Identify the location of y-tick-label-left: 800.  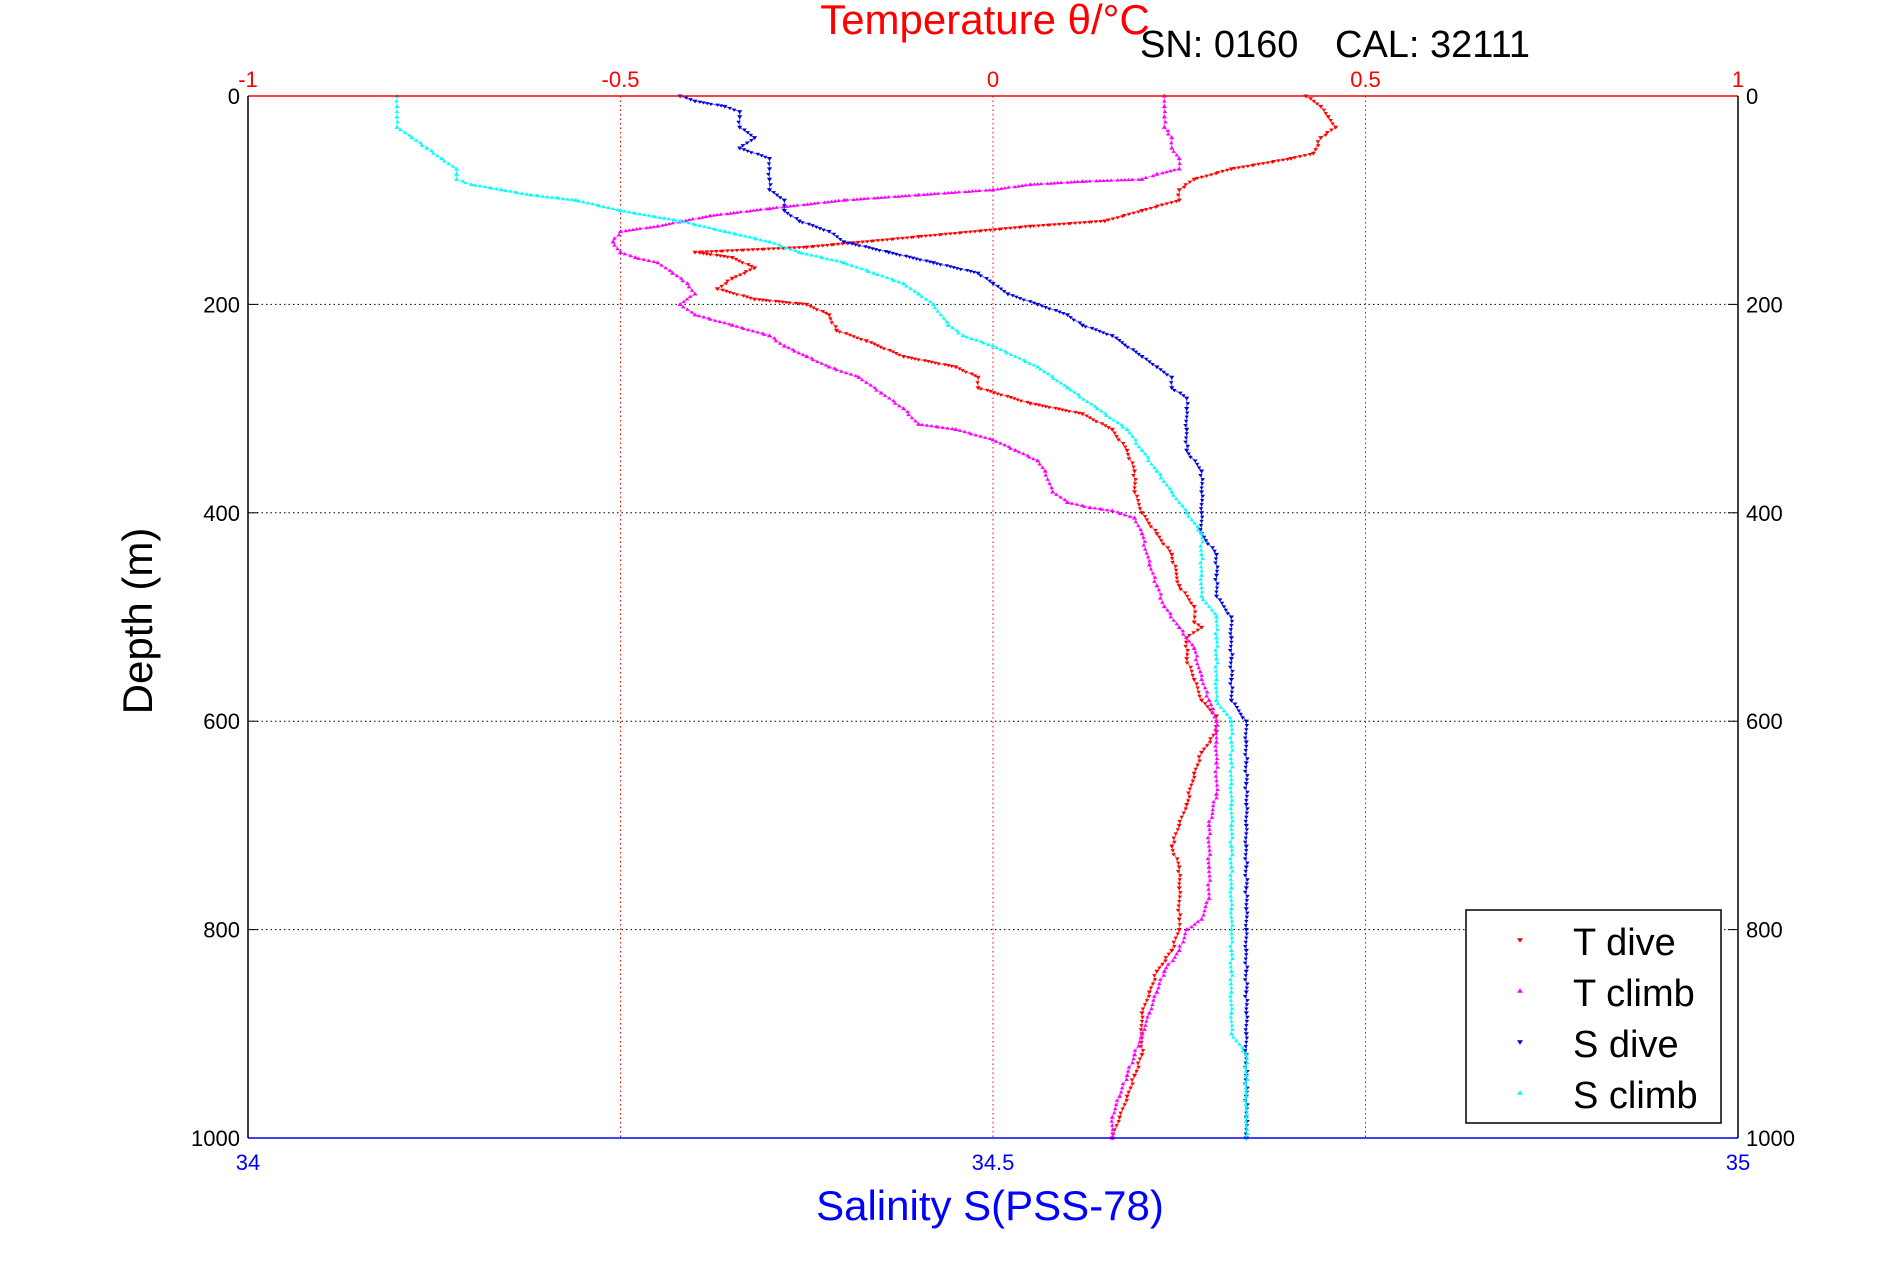
(221, 930).